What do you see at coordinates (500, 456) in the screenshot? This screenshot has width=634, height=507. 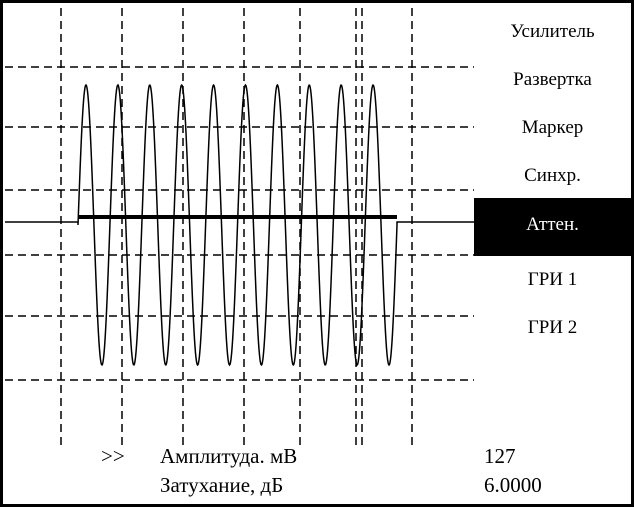 I see `amplitude-value: 127` at bounding box center [500, 456].